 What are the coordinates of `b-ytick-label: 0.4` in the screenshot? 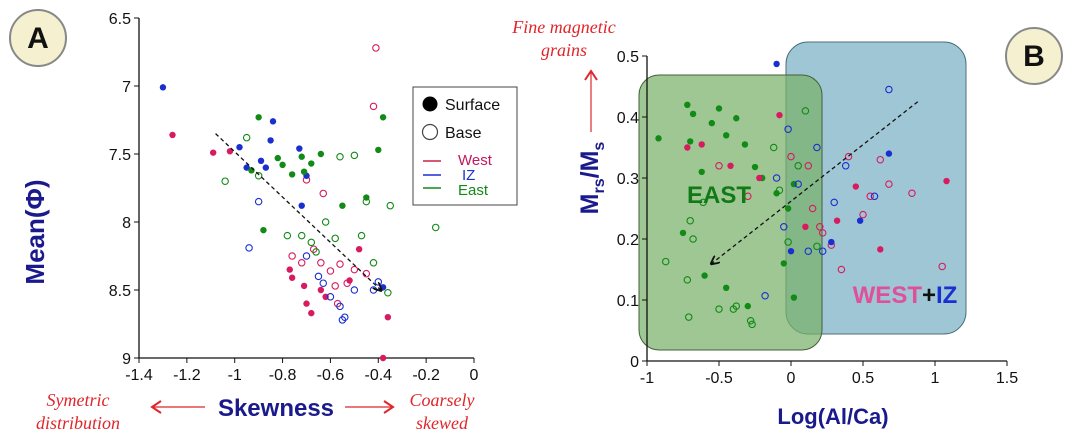 It's located at (628, 118).